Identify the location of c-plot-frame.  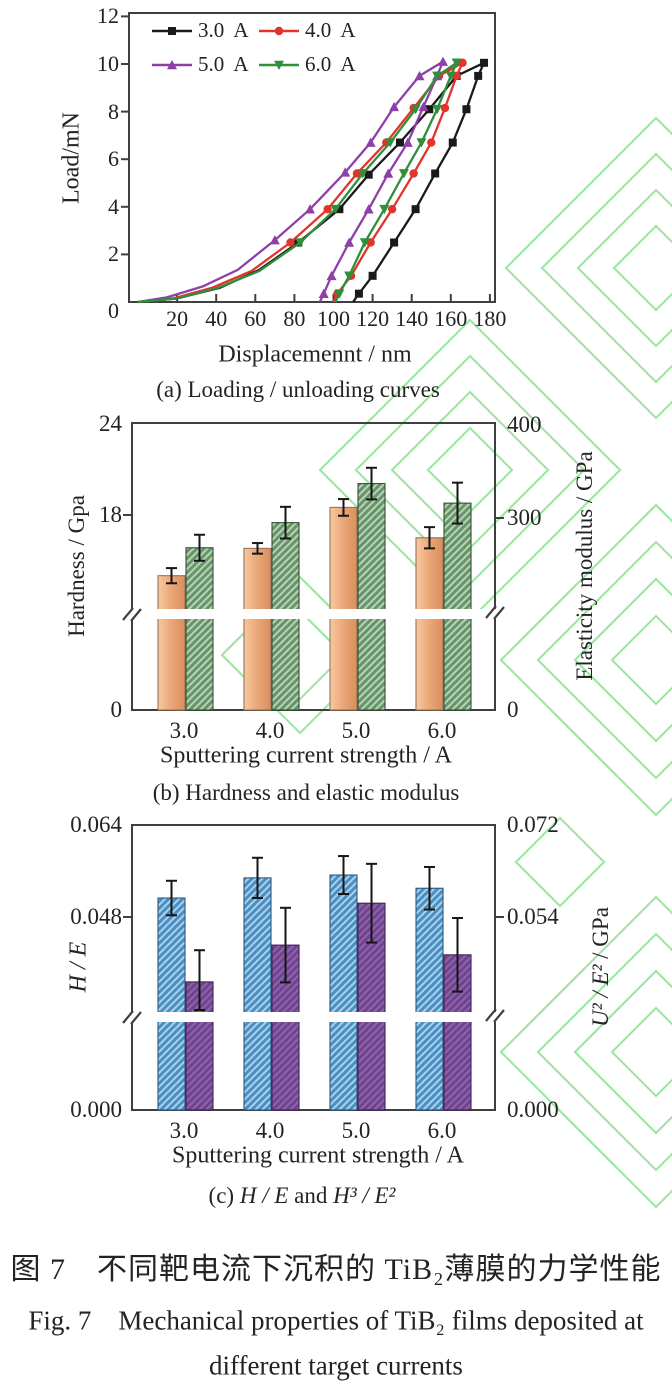
(313, 967).